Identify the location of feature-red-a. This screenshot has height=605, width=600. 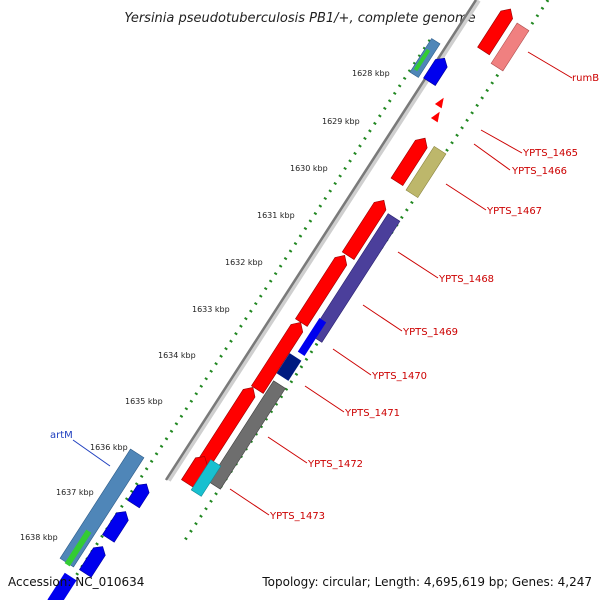
(410, 160).